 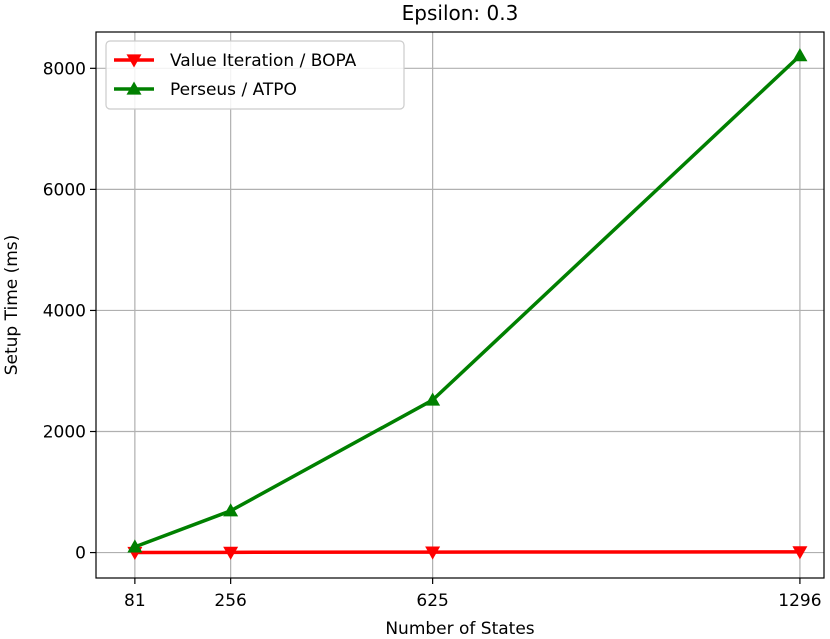 What do you see at coordinates (233, 90) in the screenshot?
I see `legend-label: Perseus / ATPO` at bounding box center [233, 90].